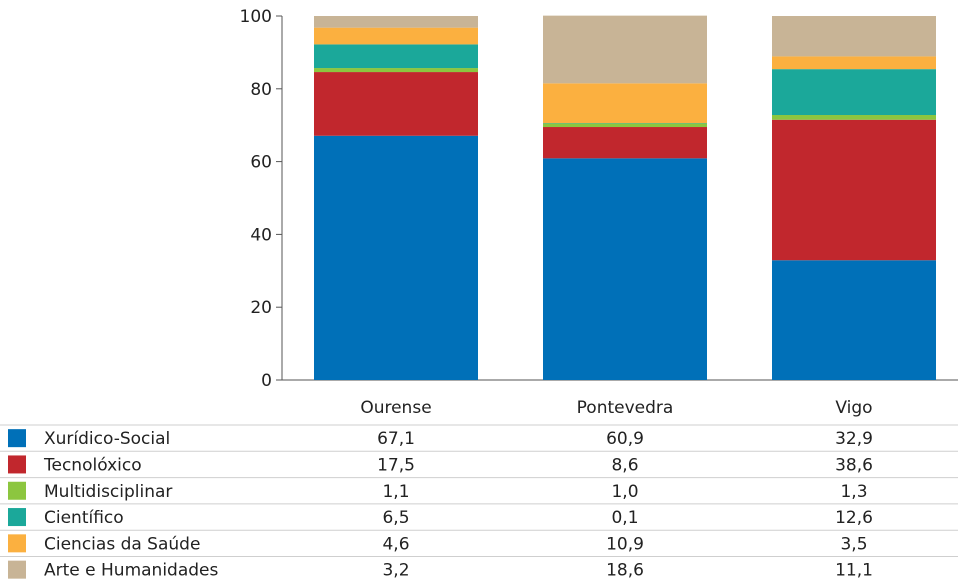  I want to click on x-axis-labels: Ourense Pontevedra Vigo, so click(616, 408).